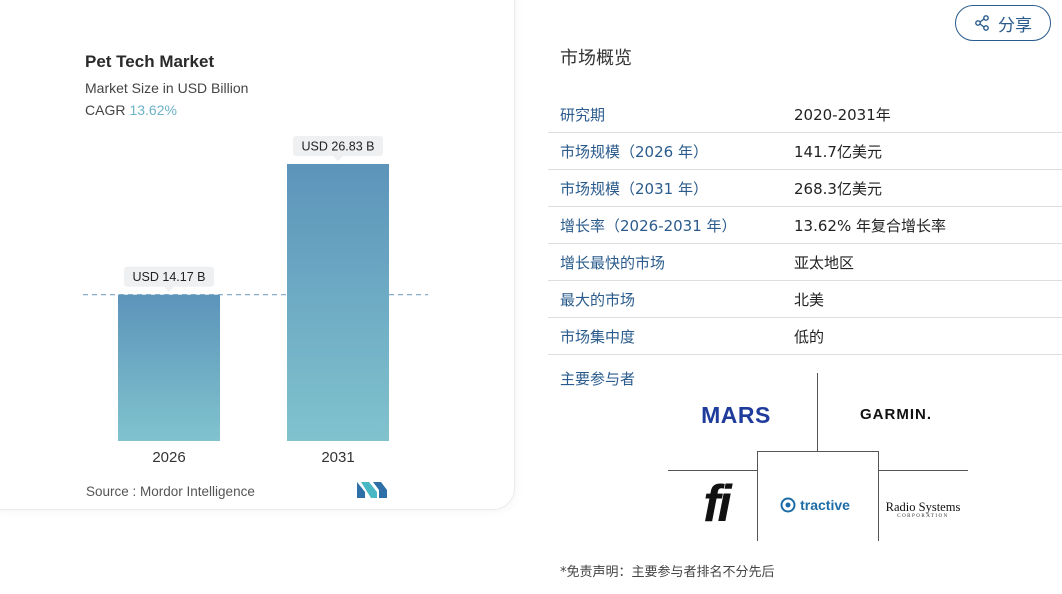 The image size is (1062, 594). Describe the element at coordinates (717, 504) in the screenshot. I see `fi-logo: fi` at that location.